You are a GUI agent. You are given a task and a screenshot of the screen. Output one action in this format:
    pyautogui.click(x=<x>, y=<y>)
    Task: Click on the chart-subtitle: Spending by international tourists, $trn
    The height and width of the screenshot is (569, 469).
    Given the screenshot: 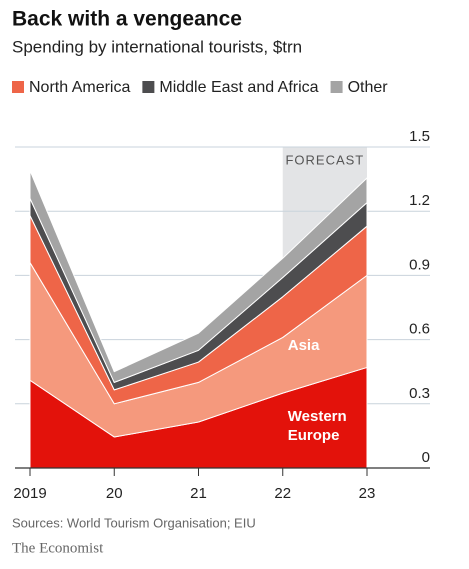 What is the action you would take?
    pyautogui.click(x=157, y=46)
    